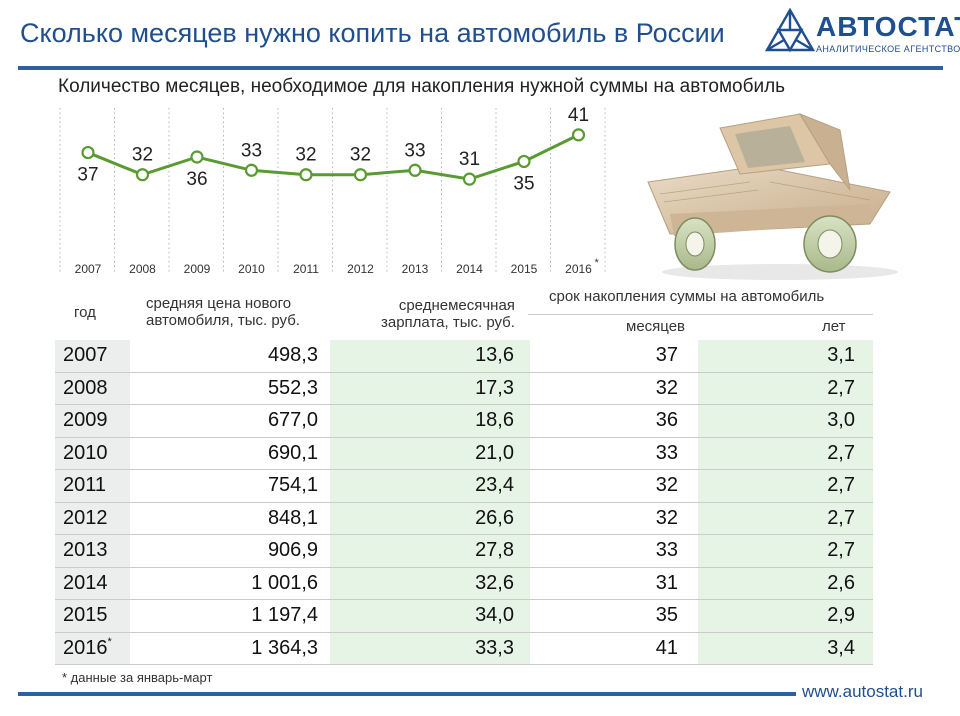 Image resolution: width=960 pixels, height=716 pixels. Describe the element at coordinates (785, 583) in the screenshot. I see `cell-years: 2,6` at that location.